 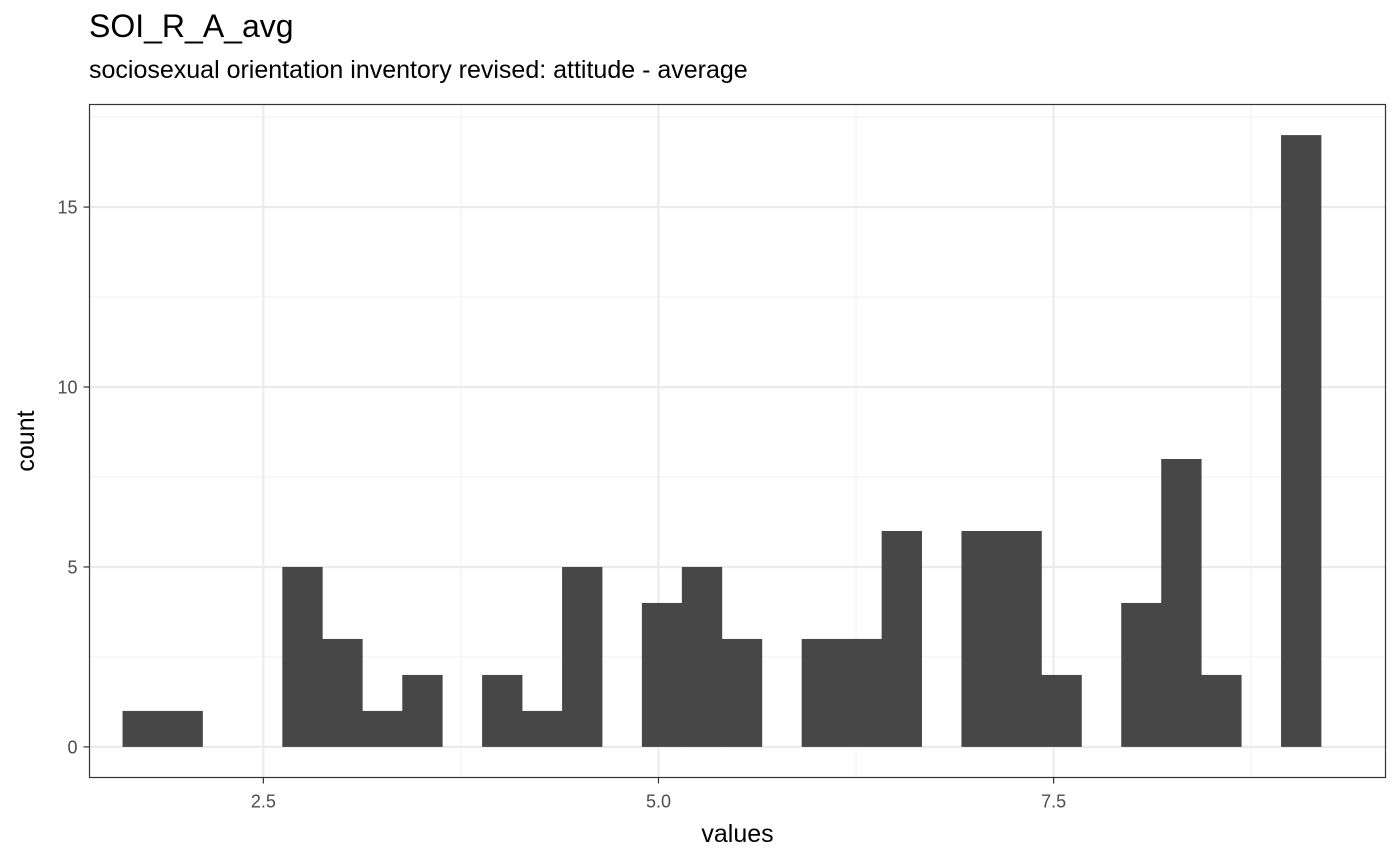 What do you see at coordinates (658, 802) in the screenshot?
I see `x-tick-label: 5.0` at bounding box center [658, 802].